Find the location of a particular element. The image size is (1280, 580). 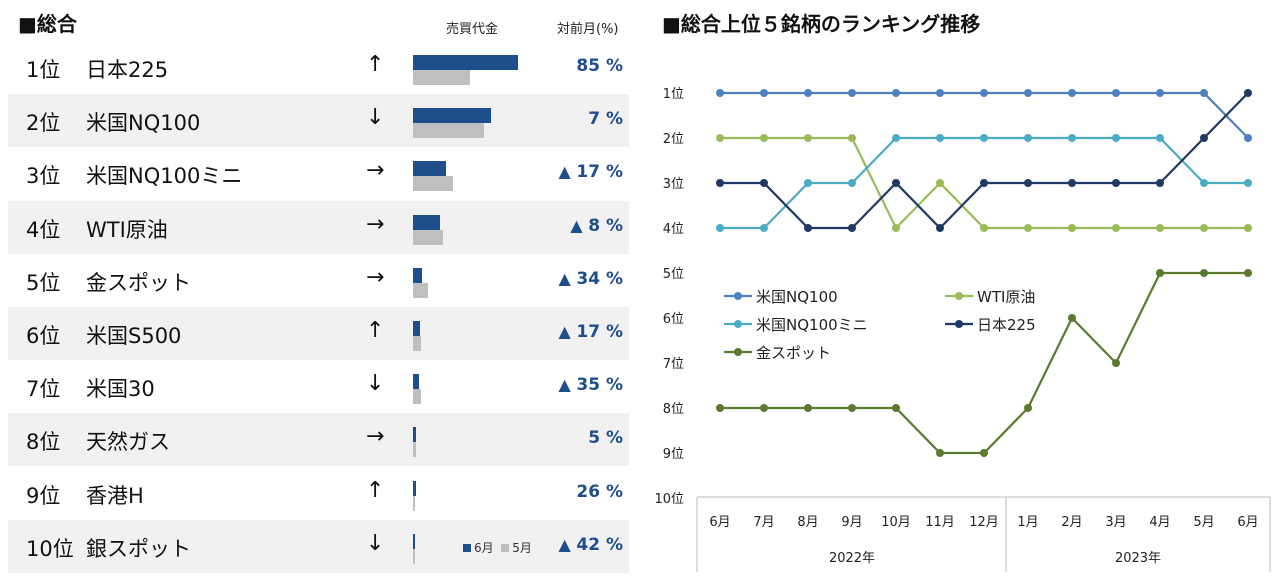

table-row: 7位 米国30 ↓ ▲ 35 % is located at coordinates (318, 386).